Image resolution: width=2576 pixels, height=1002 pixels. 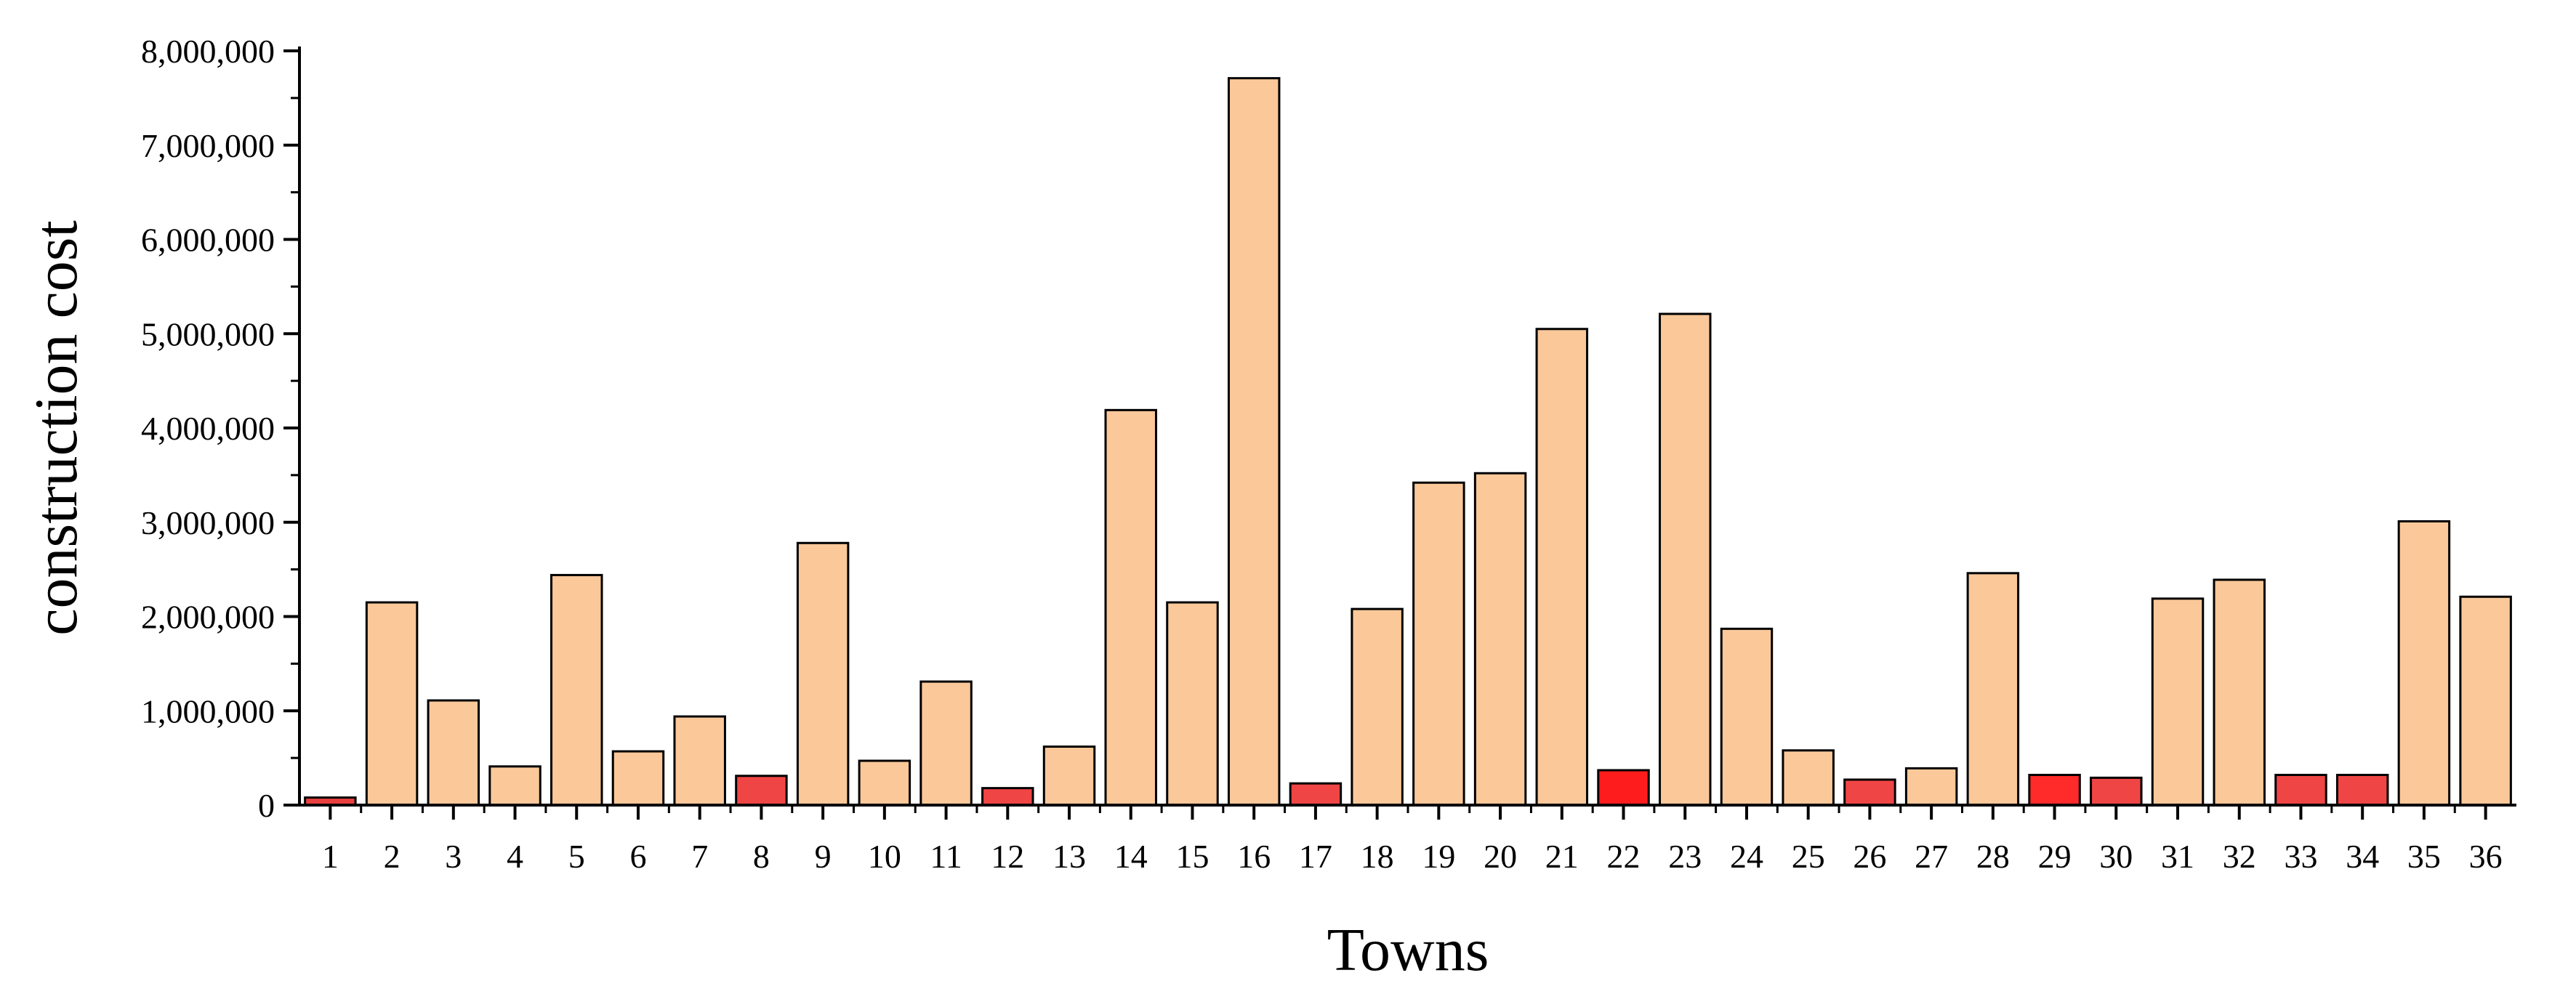 What do you see at coordinates (208, 333) in the screenshot?
I see `y-tick-label: 5,000,000` at bounding box center [208, 333].